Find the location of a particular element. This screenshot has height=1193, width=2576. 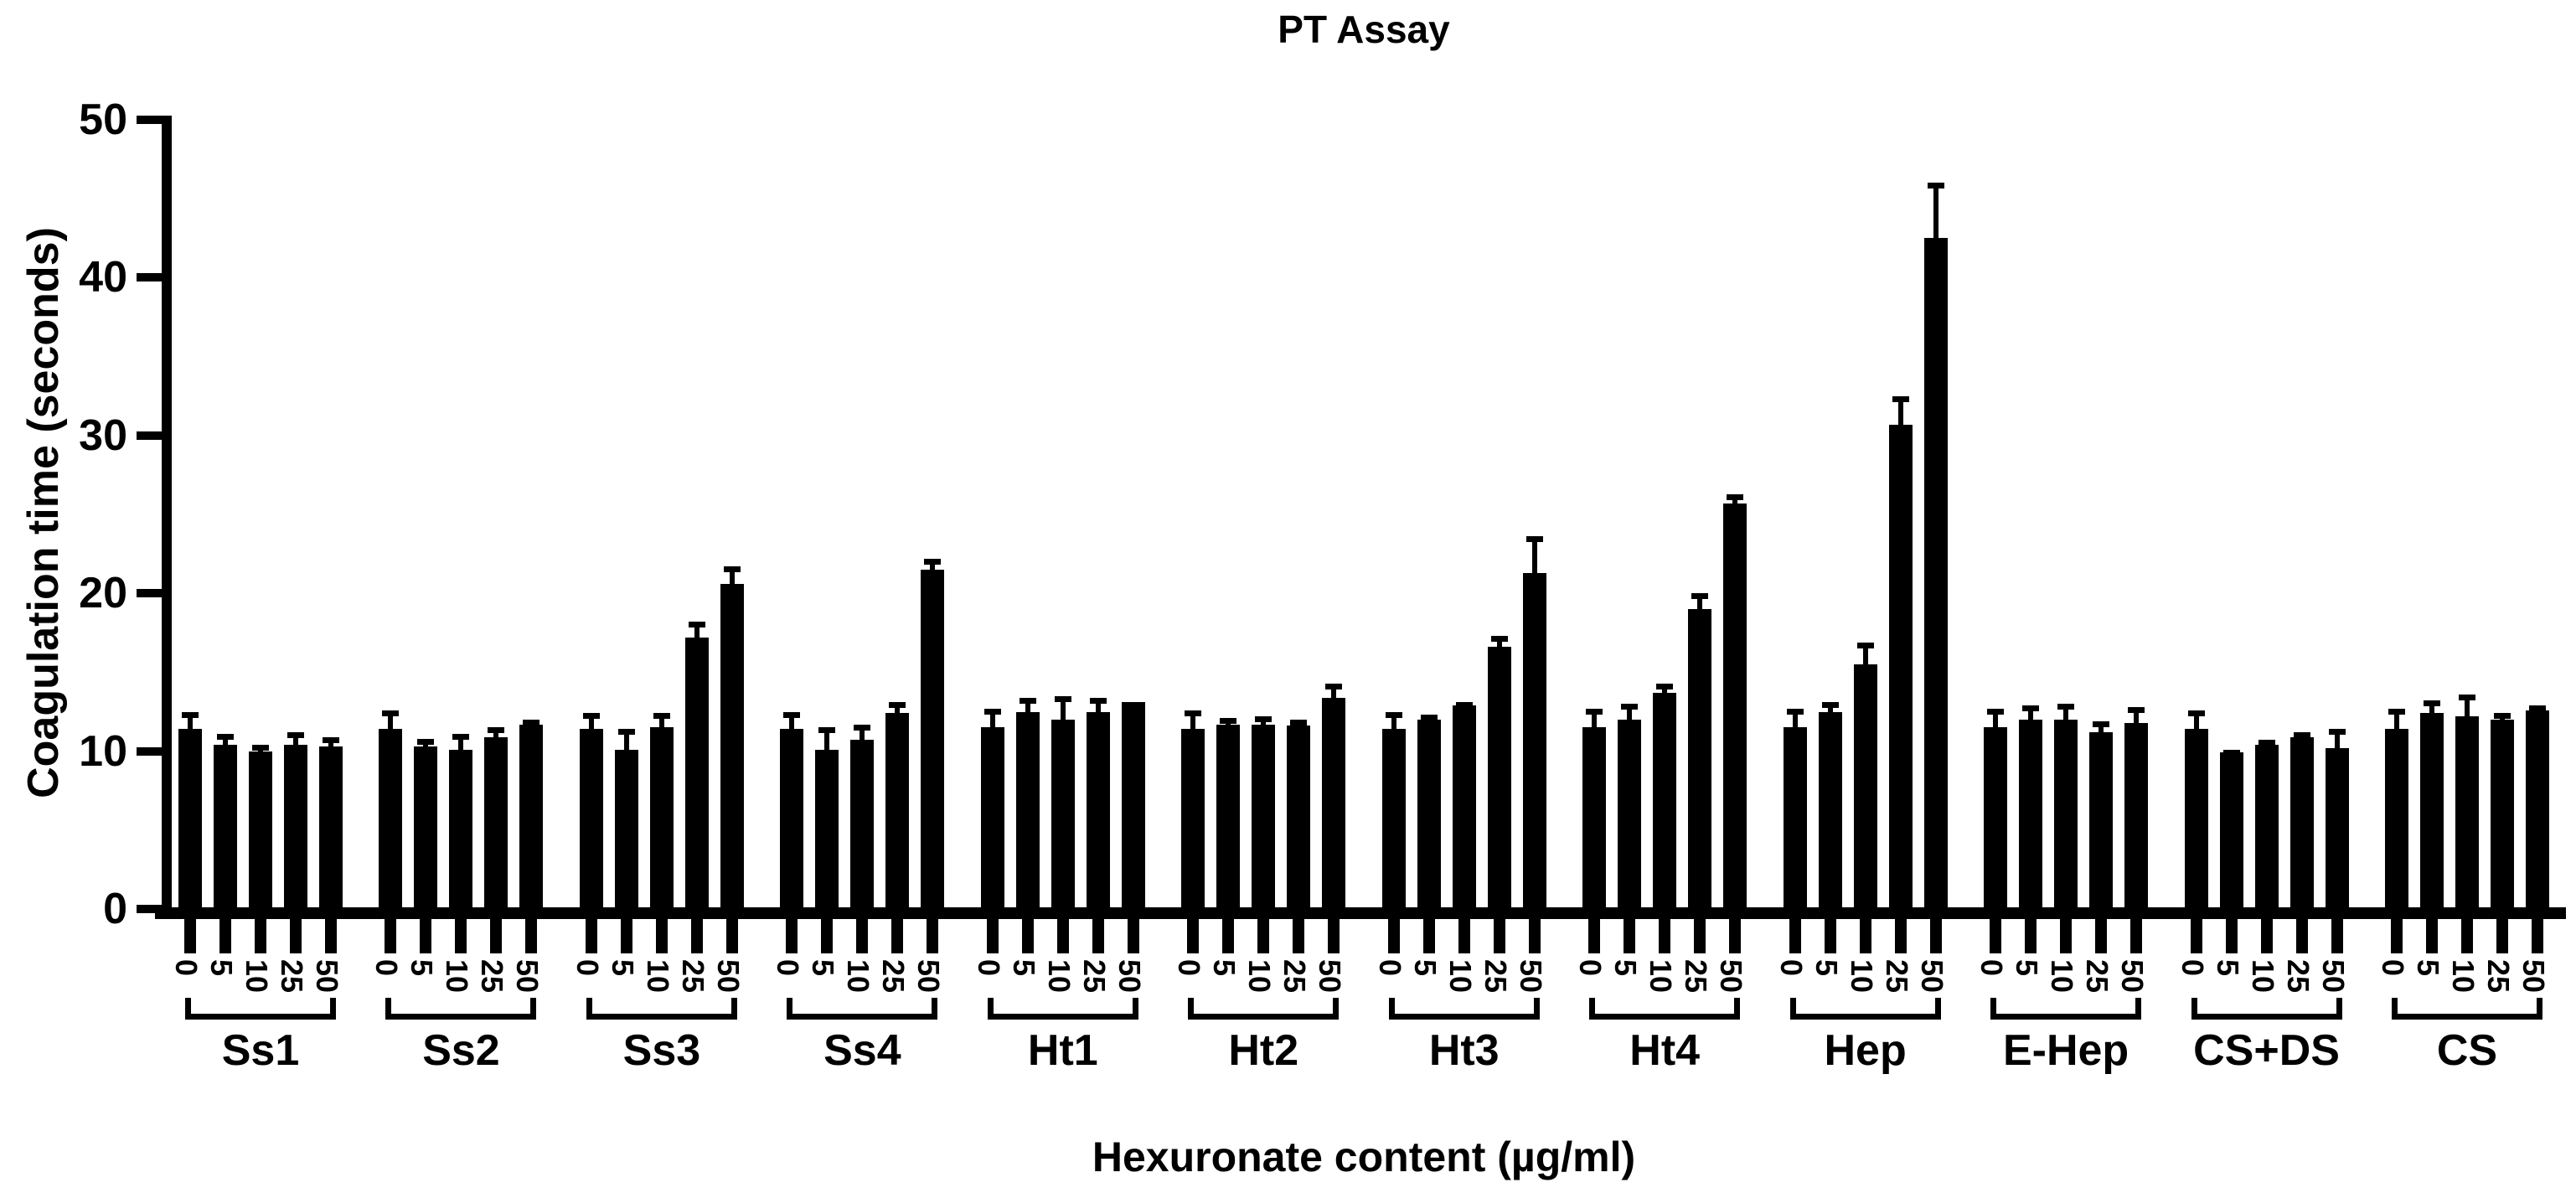

chart-title: PT Assay is located at coordinates (1364, 29).